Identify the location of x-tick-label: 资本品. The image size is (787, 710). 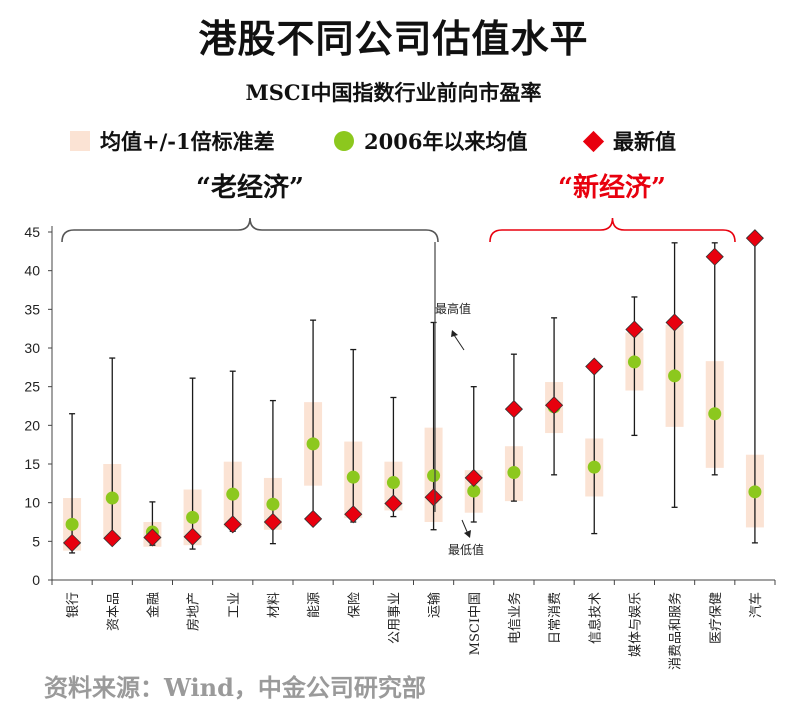
(113, 611).